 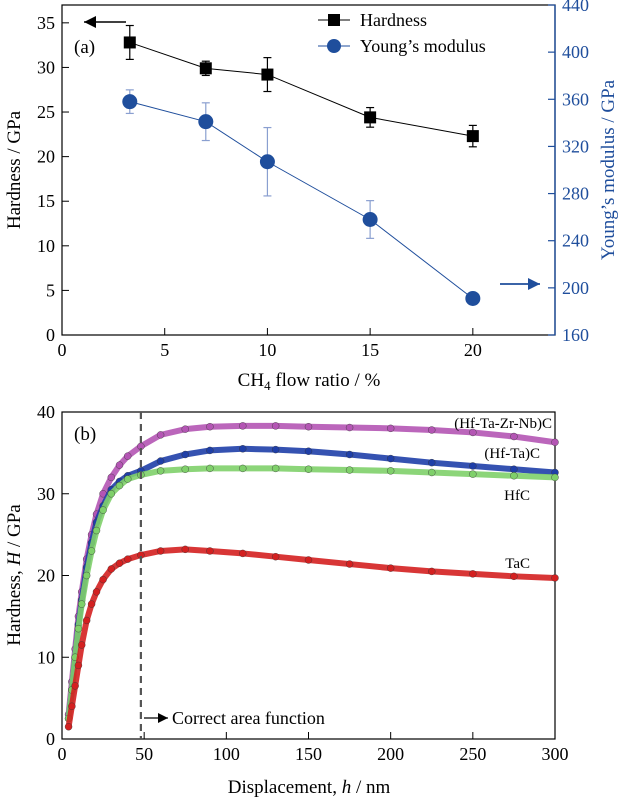 What do you see at coordinates (393, 20) in the screenshot?
I see `legend-label-hardness: Hardness` at bounding box center [393, 20].